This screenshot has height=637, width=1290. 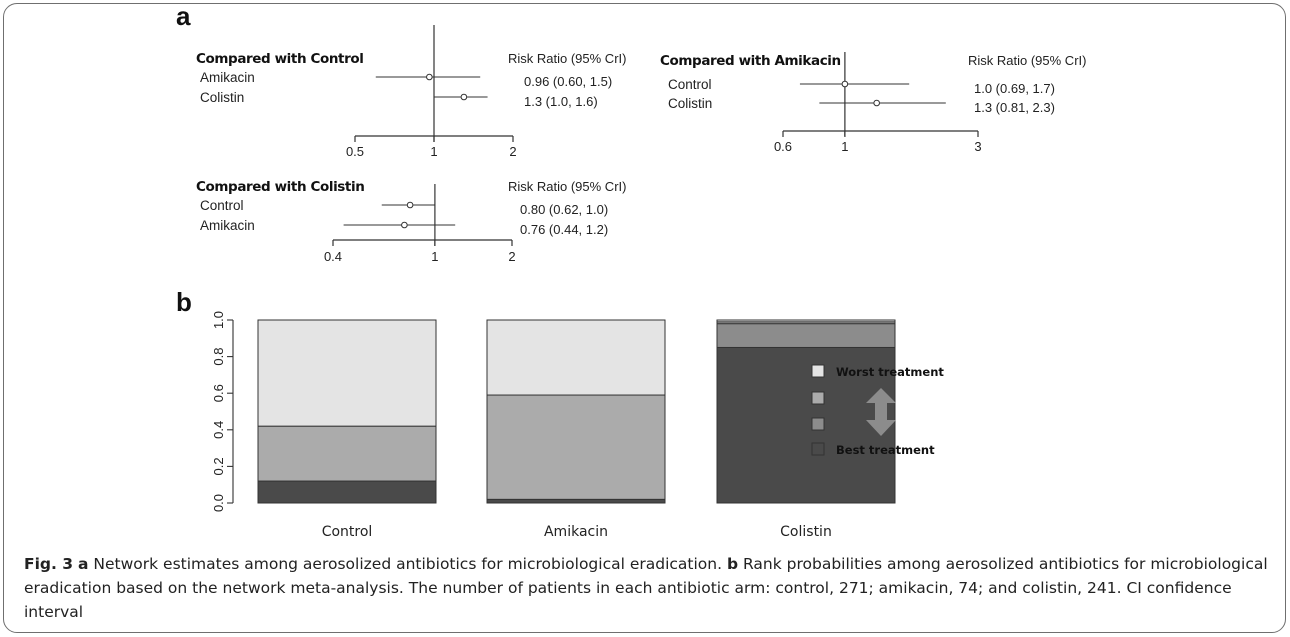 I want to click on panel-a-label: a, so click(x=183, y=16).